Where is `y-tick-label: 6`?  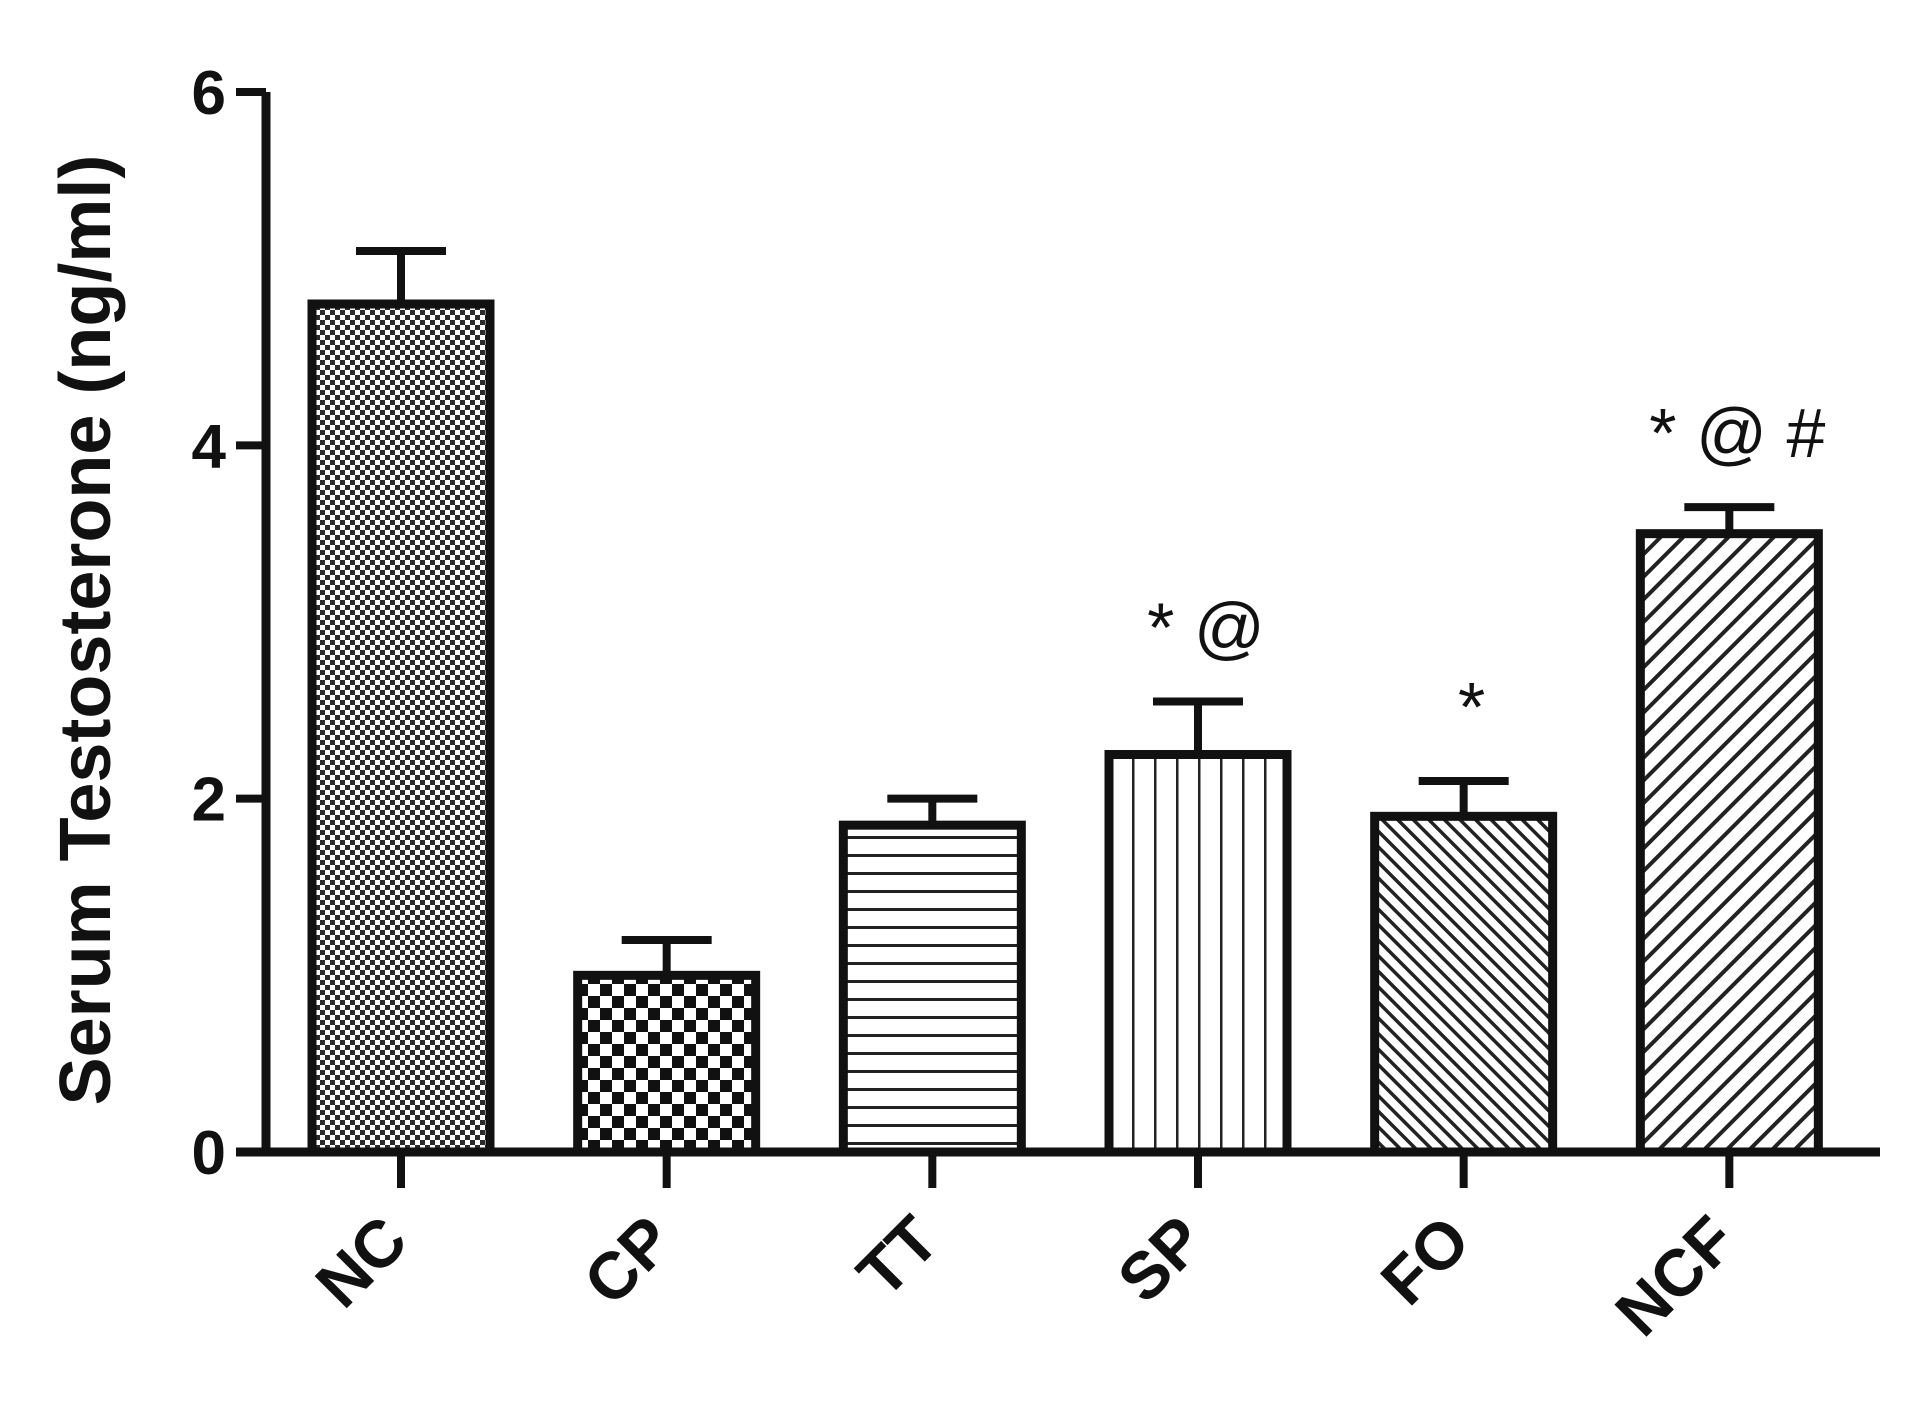 y-tick-label: 6 is located at coordinates (209, 93).